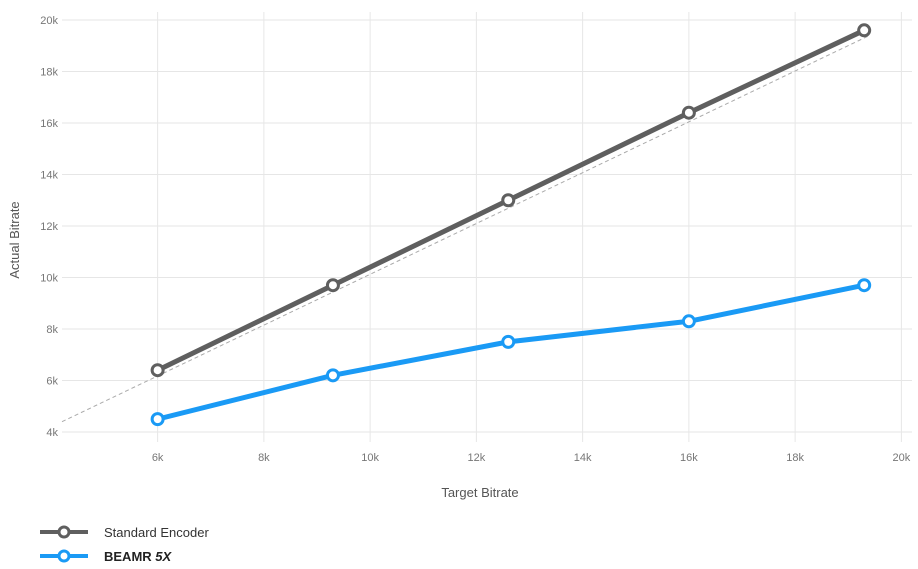 The width and height of the screenshot is (918, 569). What do you see at coordinates (64, 556) in the screenshot?
I see `legend-swatch-beamr-5x` at bounding box center [64, 556].